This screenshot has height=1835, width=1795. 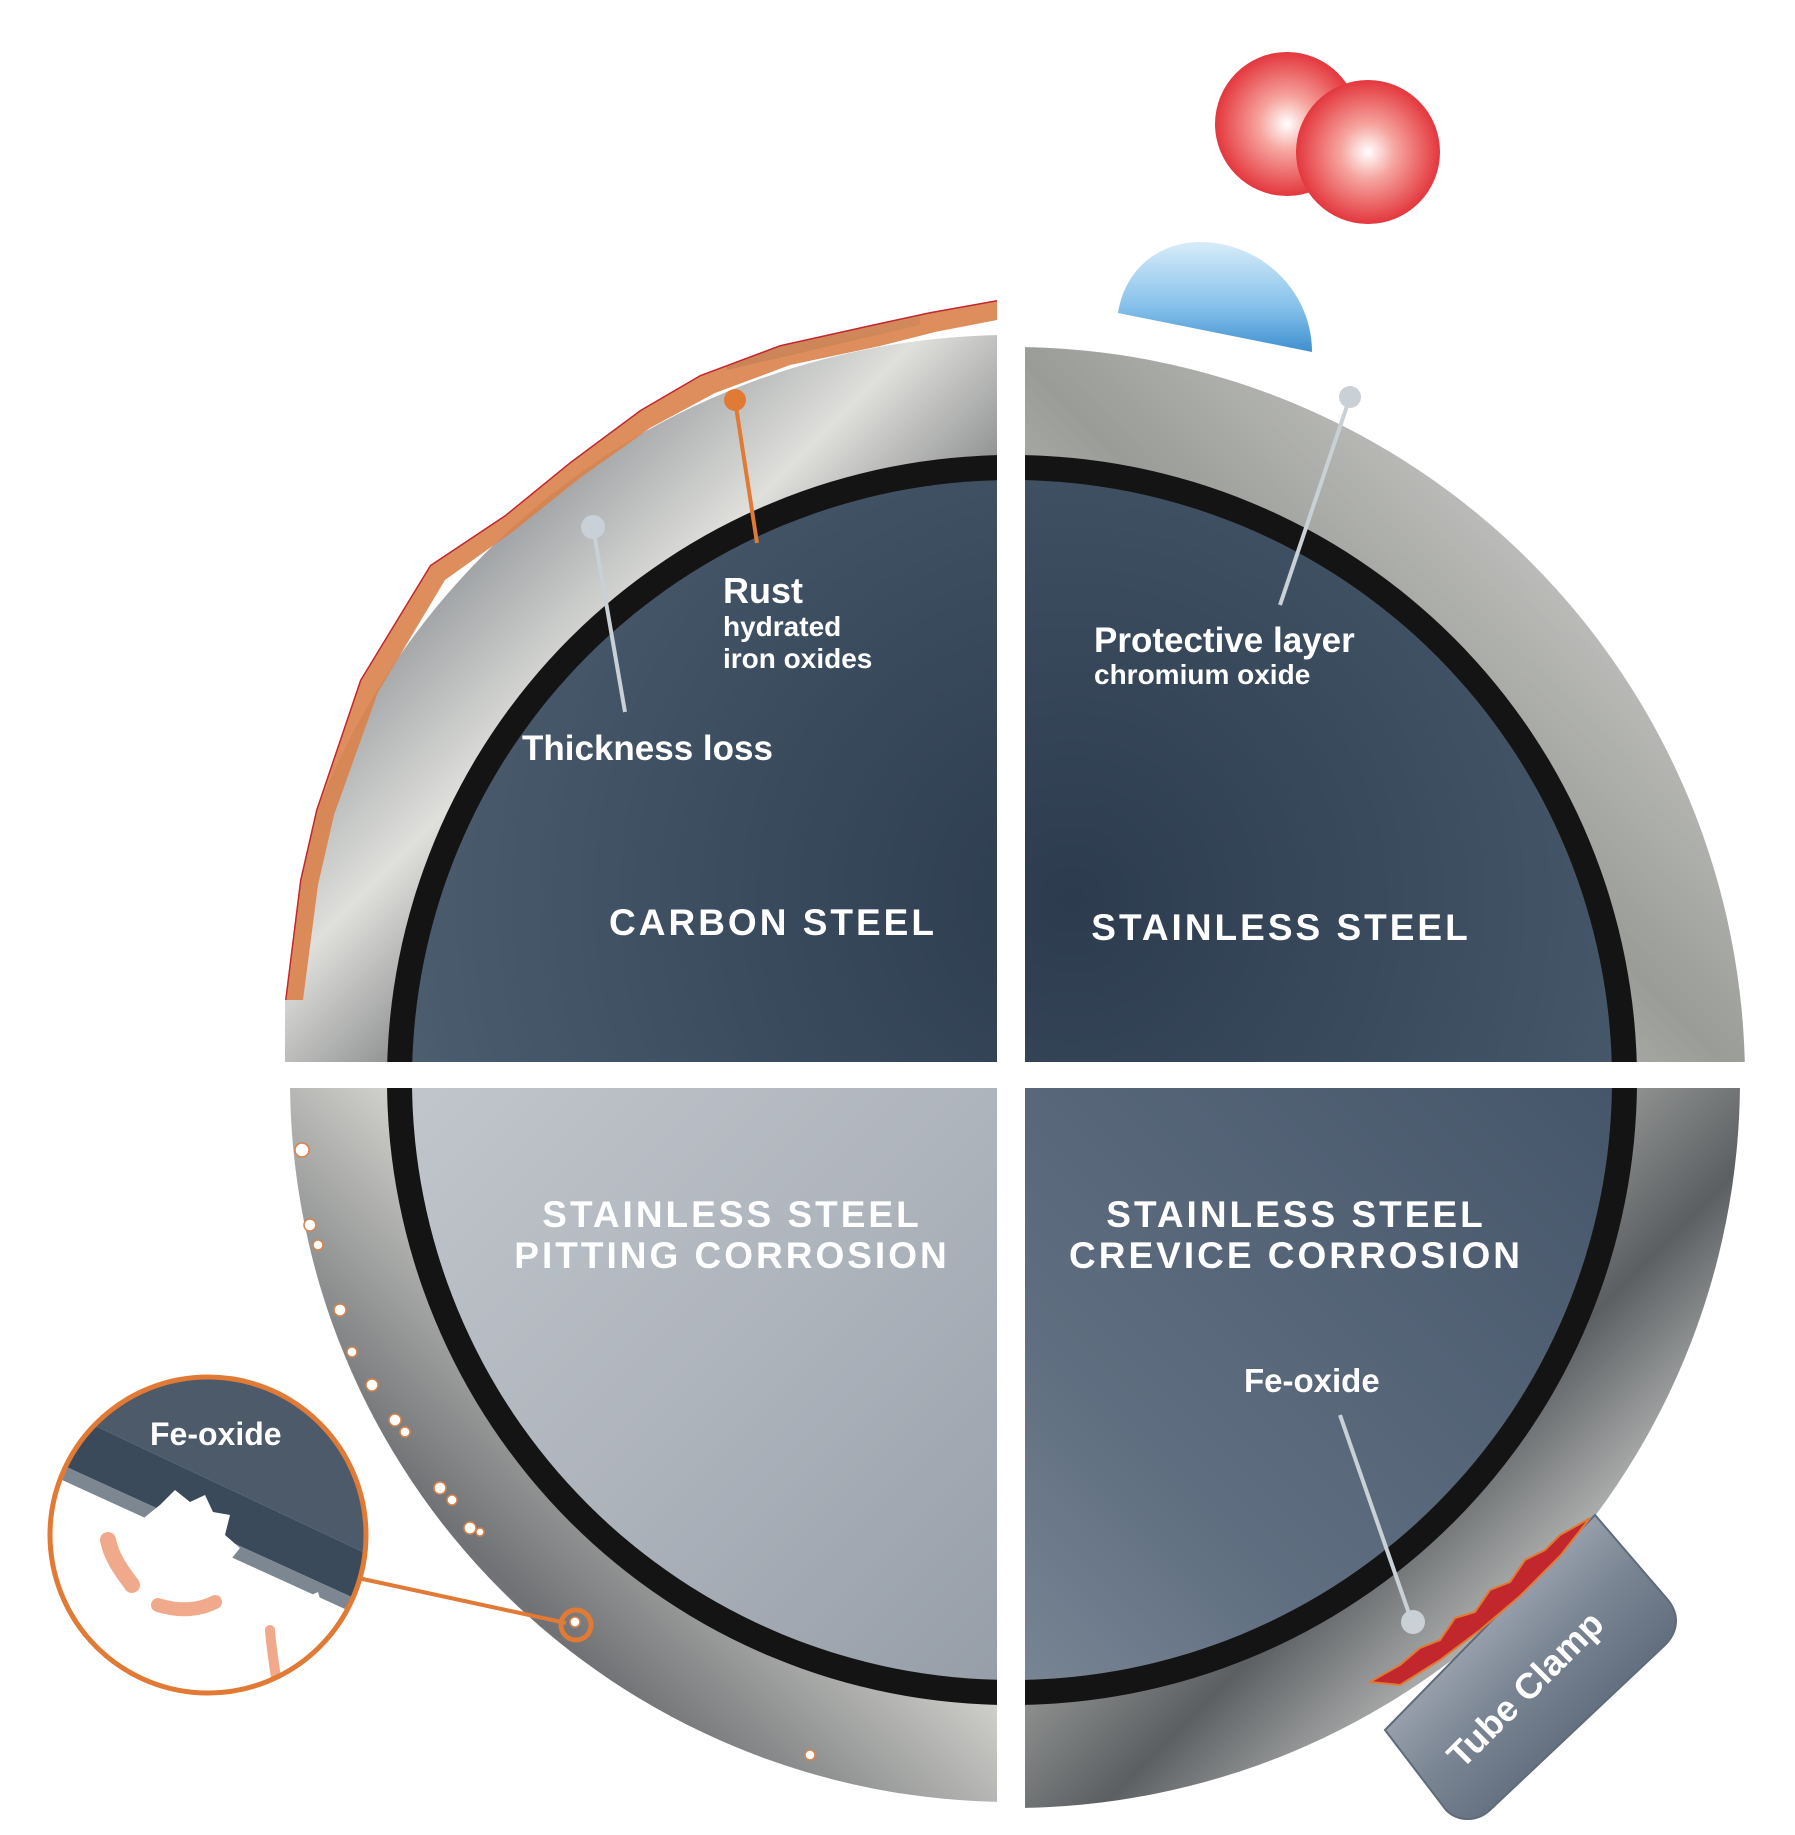 What do you see at coordinates (731, 1255) in the screenshot?
I see `title-pitting-line-2: PITTING CORROSION` at bounding box center [731, 1255].